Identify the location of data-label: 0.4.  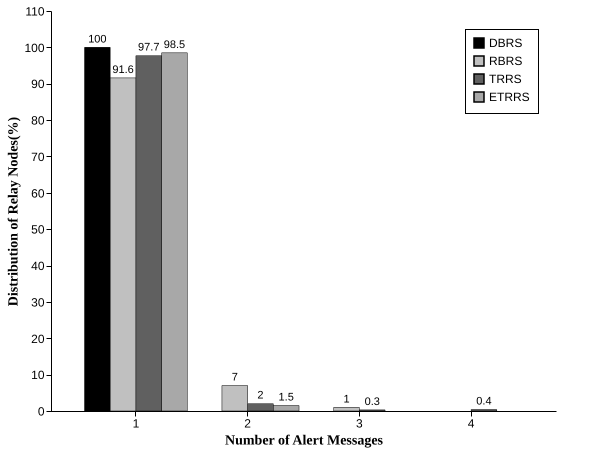
(484, 402).